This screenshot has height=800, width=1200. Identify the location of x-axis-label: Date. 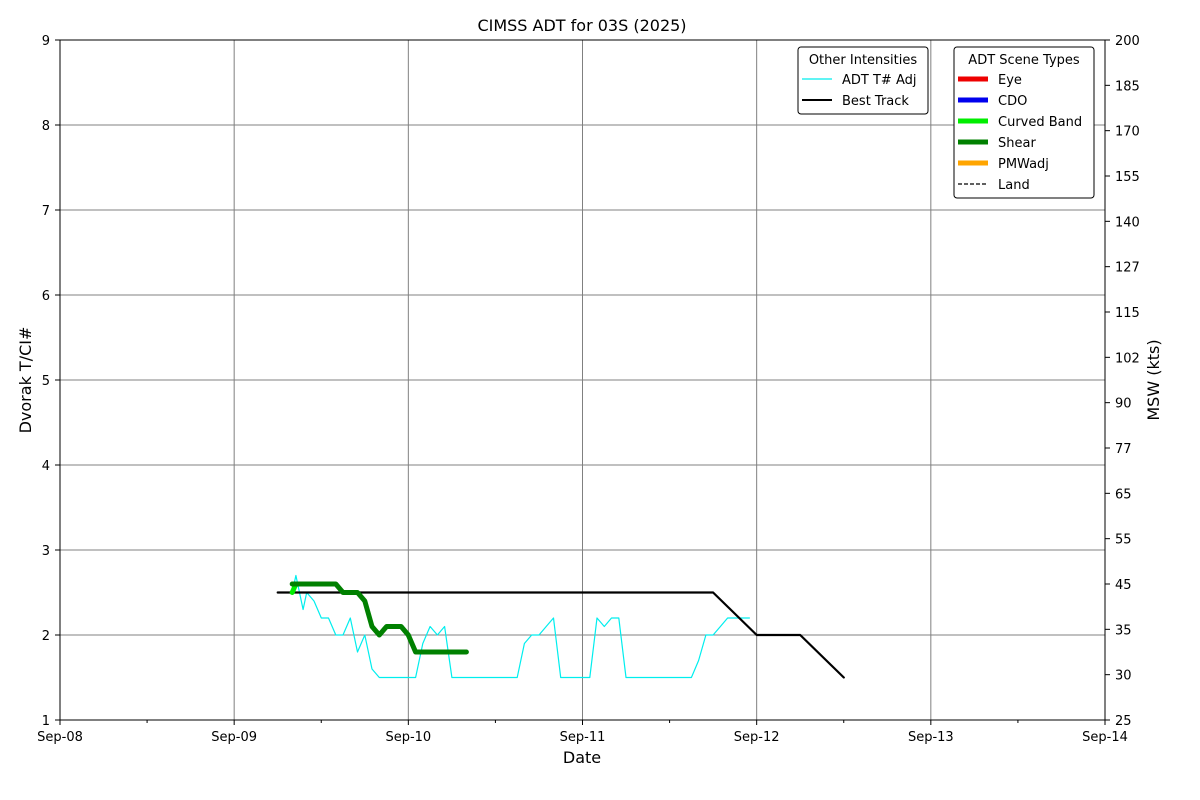
(582, 757).